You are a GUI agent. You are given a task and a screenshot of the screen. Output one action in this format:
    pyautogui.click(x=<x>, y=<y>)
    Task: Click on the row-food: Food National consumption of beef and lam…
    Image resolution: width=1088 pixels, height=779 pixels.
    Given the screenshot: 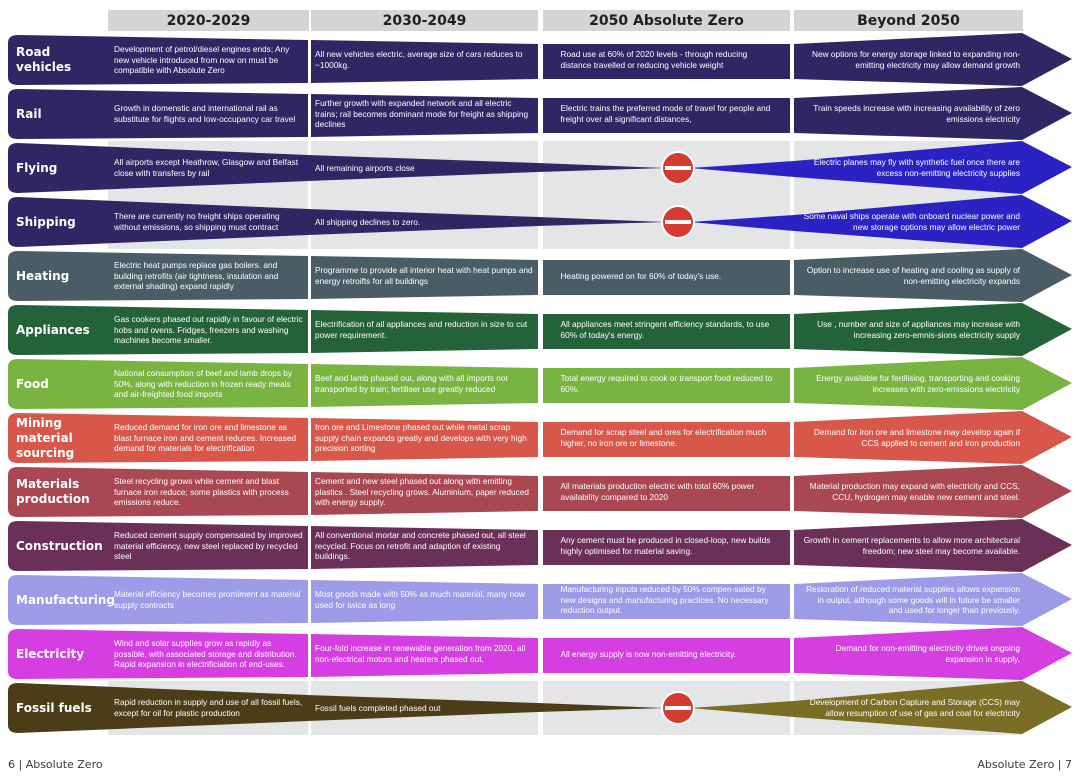 What is the action you would take?
    pyautogui.click(x=544, y=384)
    